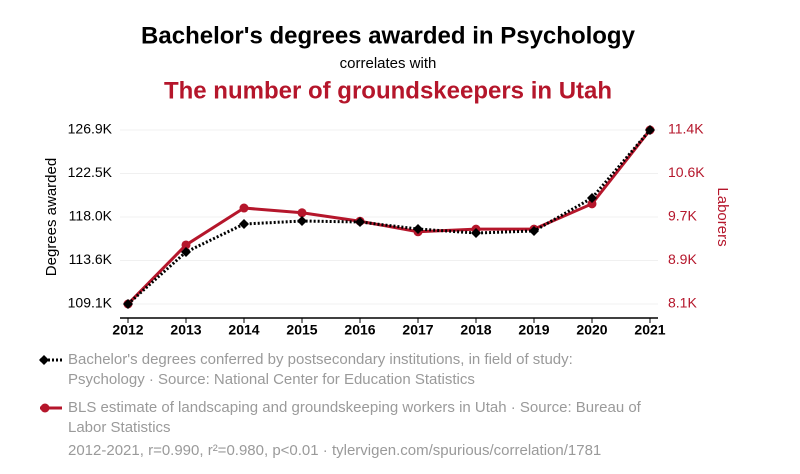 The image size is (800, 474). What do you see at coordinates (90, 172) in the screenshot?
I see `y-tick-label: 122.5K` at bounding box center [90, 172].